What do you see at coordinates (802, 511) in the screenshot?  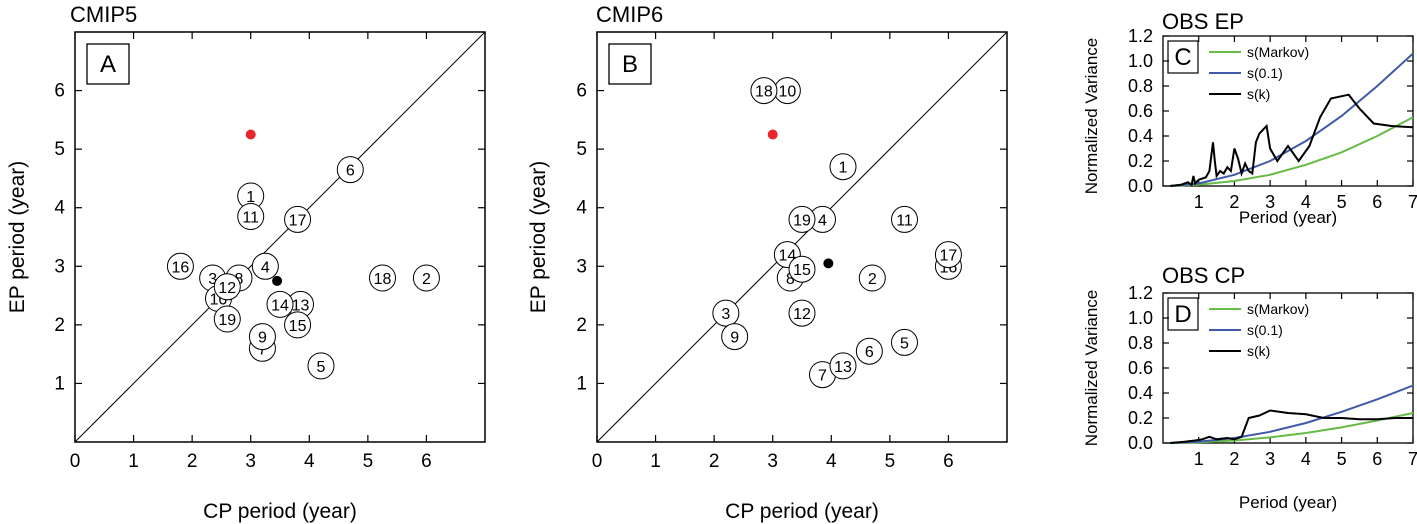 I see `x-axis-label: CP period (year)` at bounding box center [802, 511].